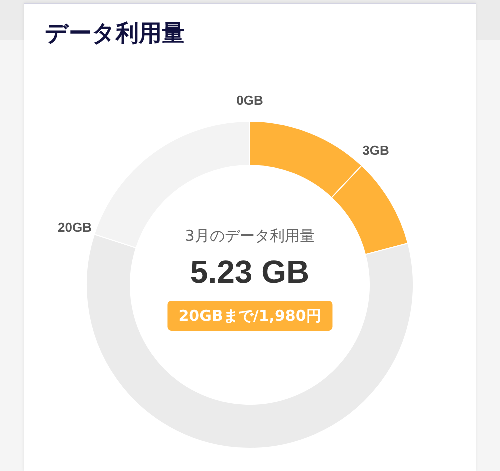 The image size is (500, 471). What do you see at coordinates (250, 272) in the screenshot?
I see `text: 5.23 GB` at bounding box center [250, 272].